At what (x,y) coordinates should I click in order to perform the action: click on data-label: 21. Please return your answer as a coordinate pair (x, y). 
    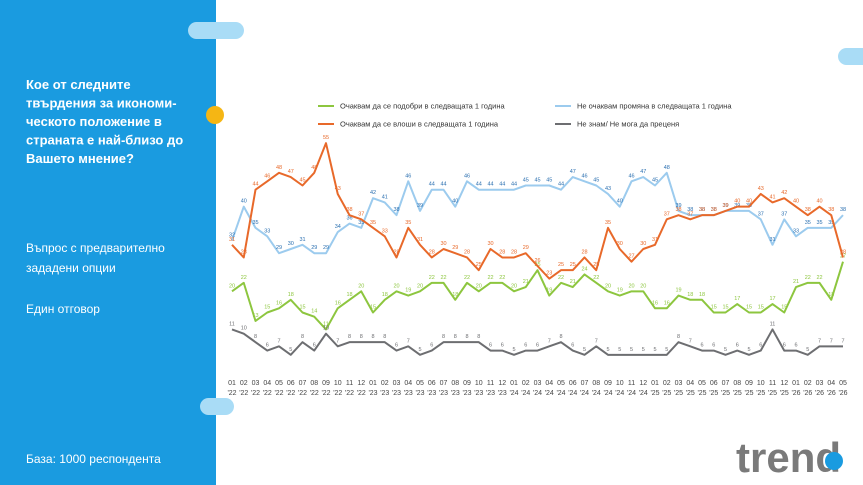
    Looking at the image, I should click on (526, 282).